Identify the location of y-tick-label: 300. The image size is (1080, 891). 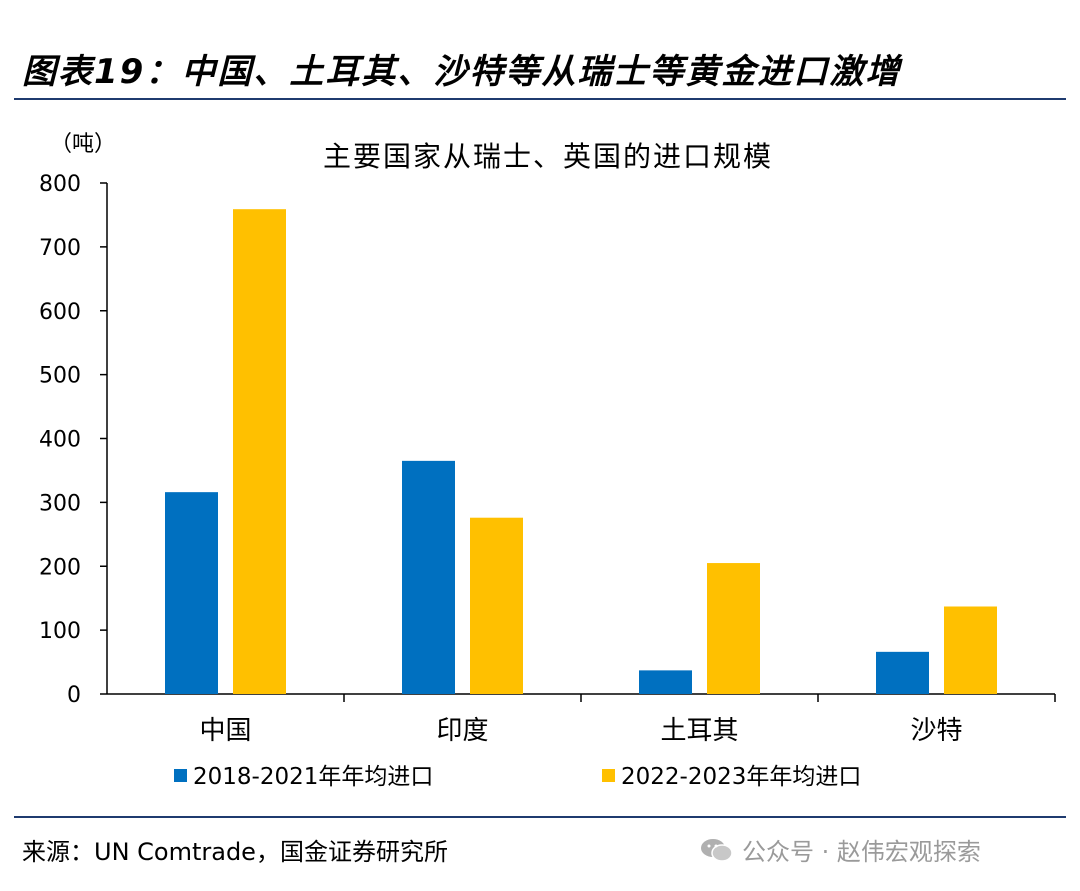
(60, 503).